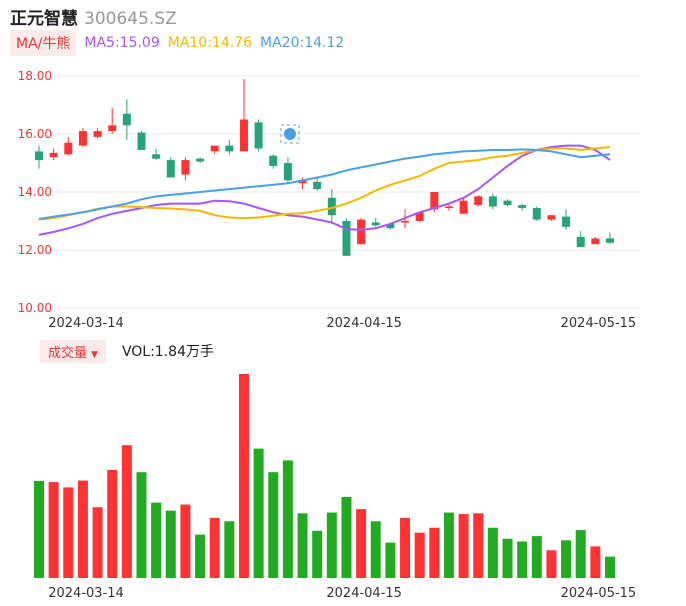 This screenshot has height=606, width=686. What do you see at coordinates (35, 250) in the screenshot?
I see `y-tick-label: 12.00` at bounding box center [35, 250].